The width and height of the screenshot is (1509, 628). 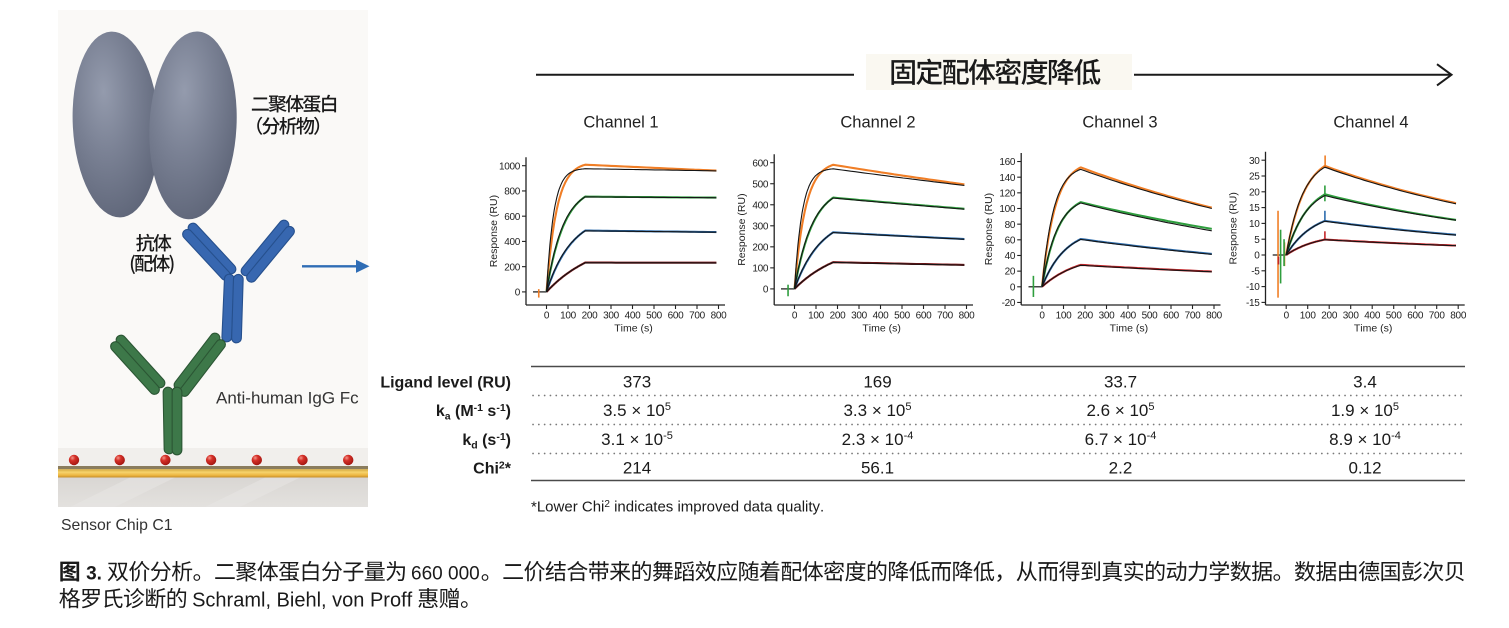 I want to click on svg-text: 25, so click(x=1254, y=177).